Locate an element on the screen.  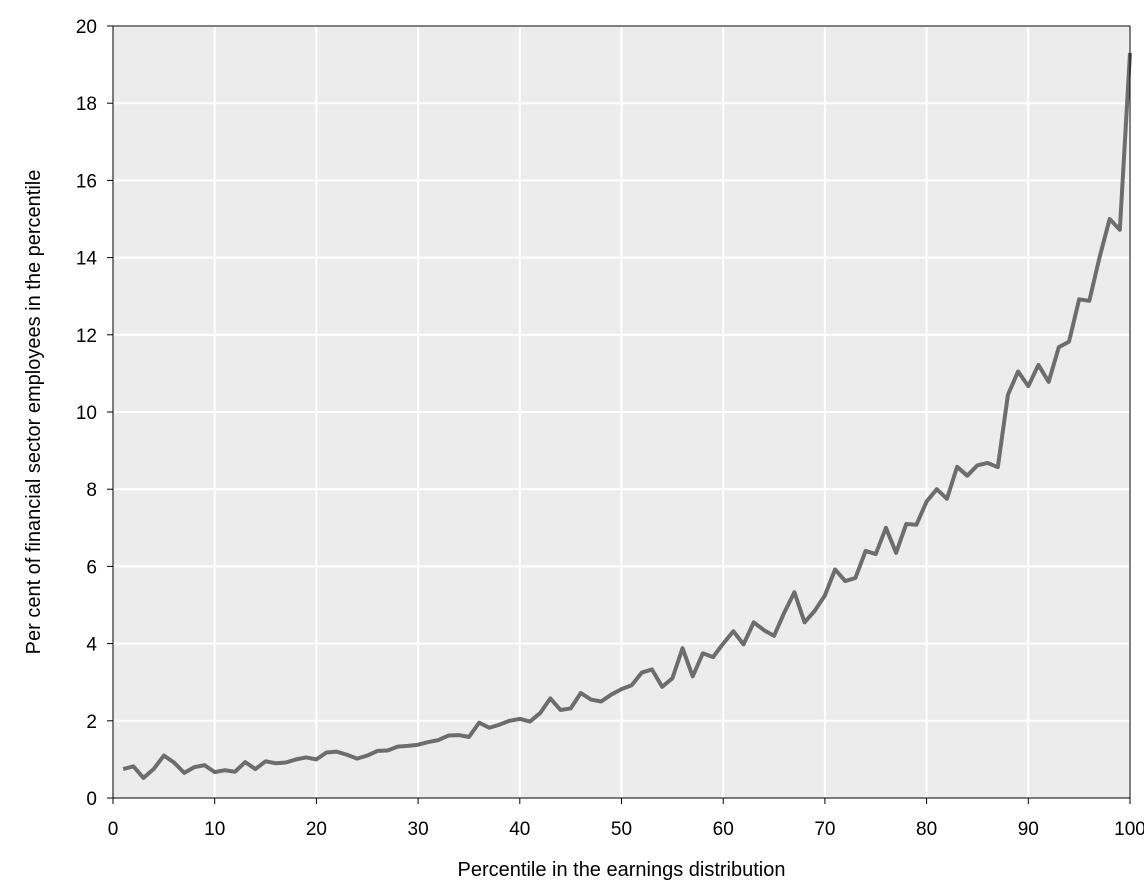
y-tick-label: 18 is located at coordinates (86, 104).